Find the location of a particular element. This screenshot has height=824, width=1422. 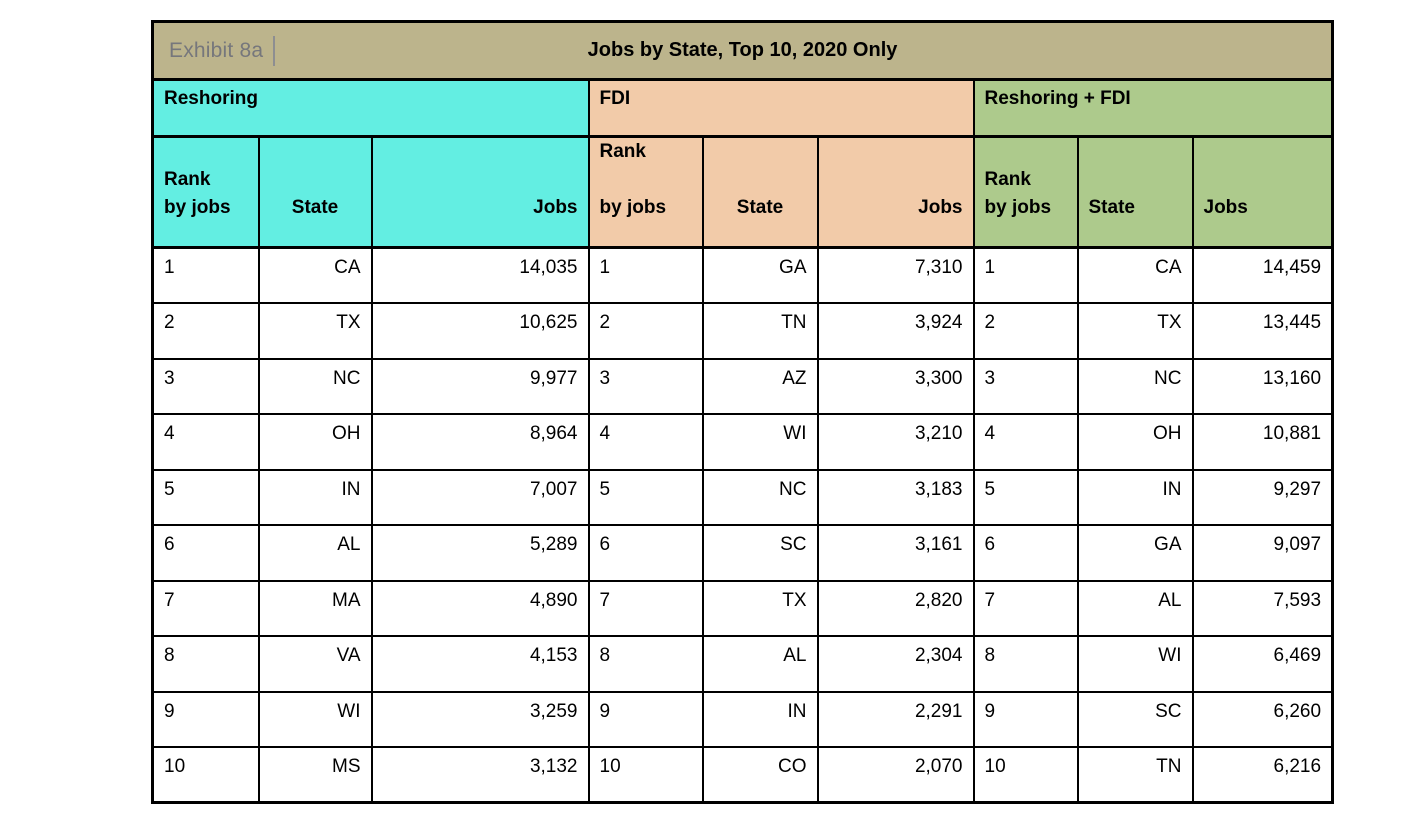

colheader-fdi-jobs: Jobs is located at coordinates (895, 192).